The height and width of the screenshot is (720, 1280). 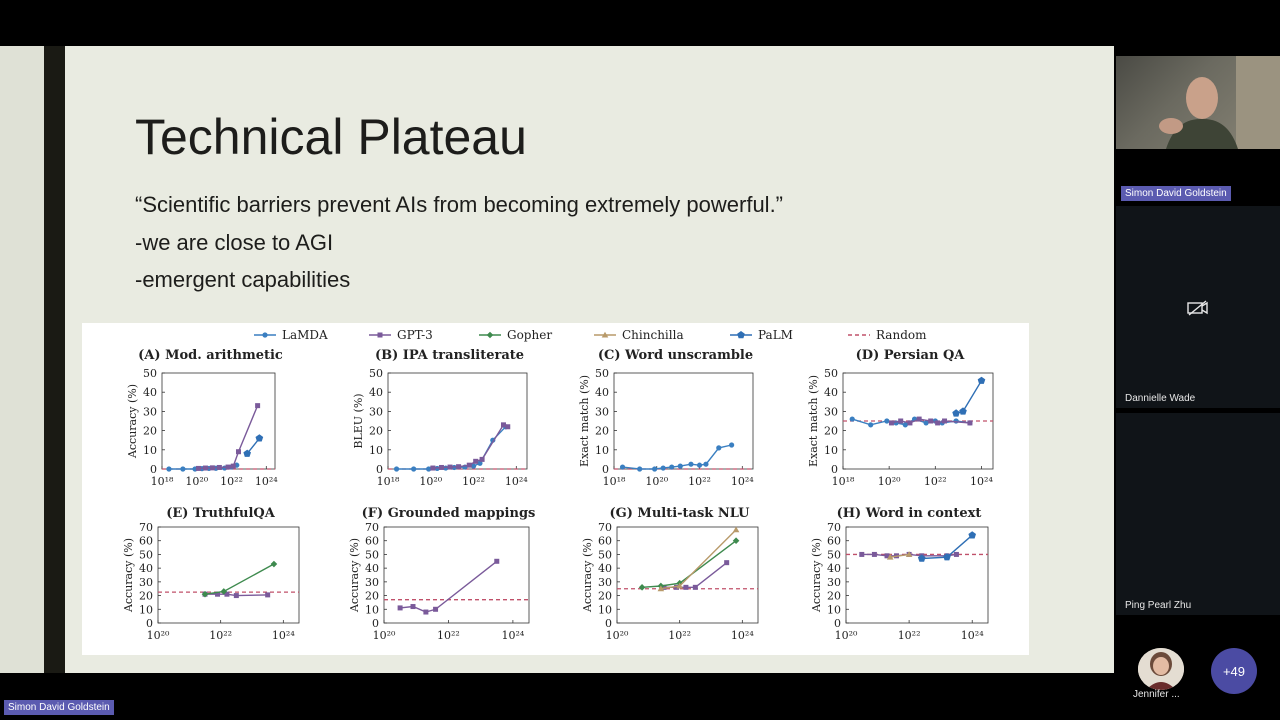 What do you see at coordinates (698, 559) in the screenshot?
I see `series-line-chinchilla` at bounding box center [698, 559].